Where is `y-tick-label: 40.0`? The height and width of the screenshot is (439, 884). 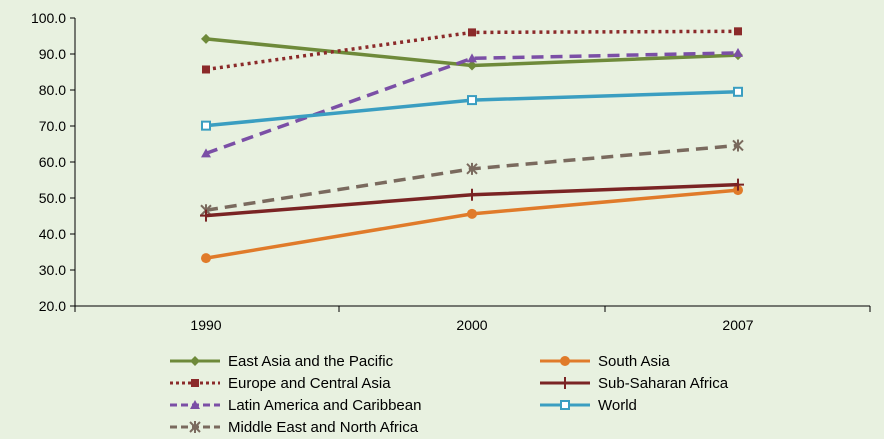
y-tick-label: 40.0 is located at coordinates (52, 234).